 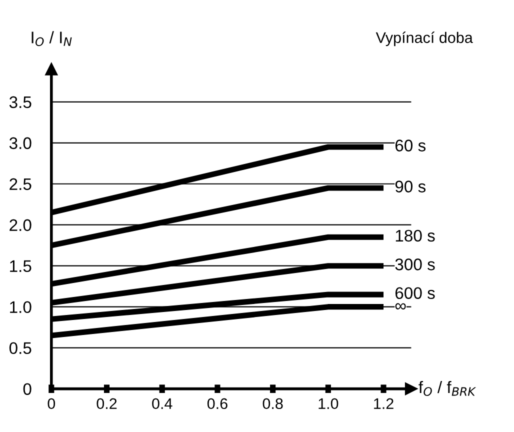 I want to click on x-axis-title: f$_{O}$ / f$_{BRK}$, so click(x=447, y=388).